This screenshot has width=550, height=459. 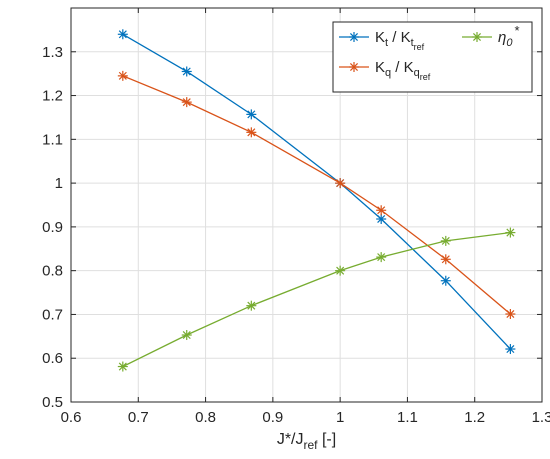 I want to click on x-tick-label: 1, so click(x=340, y=417).